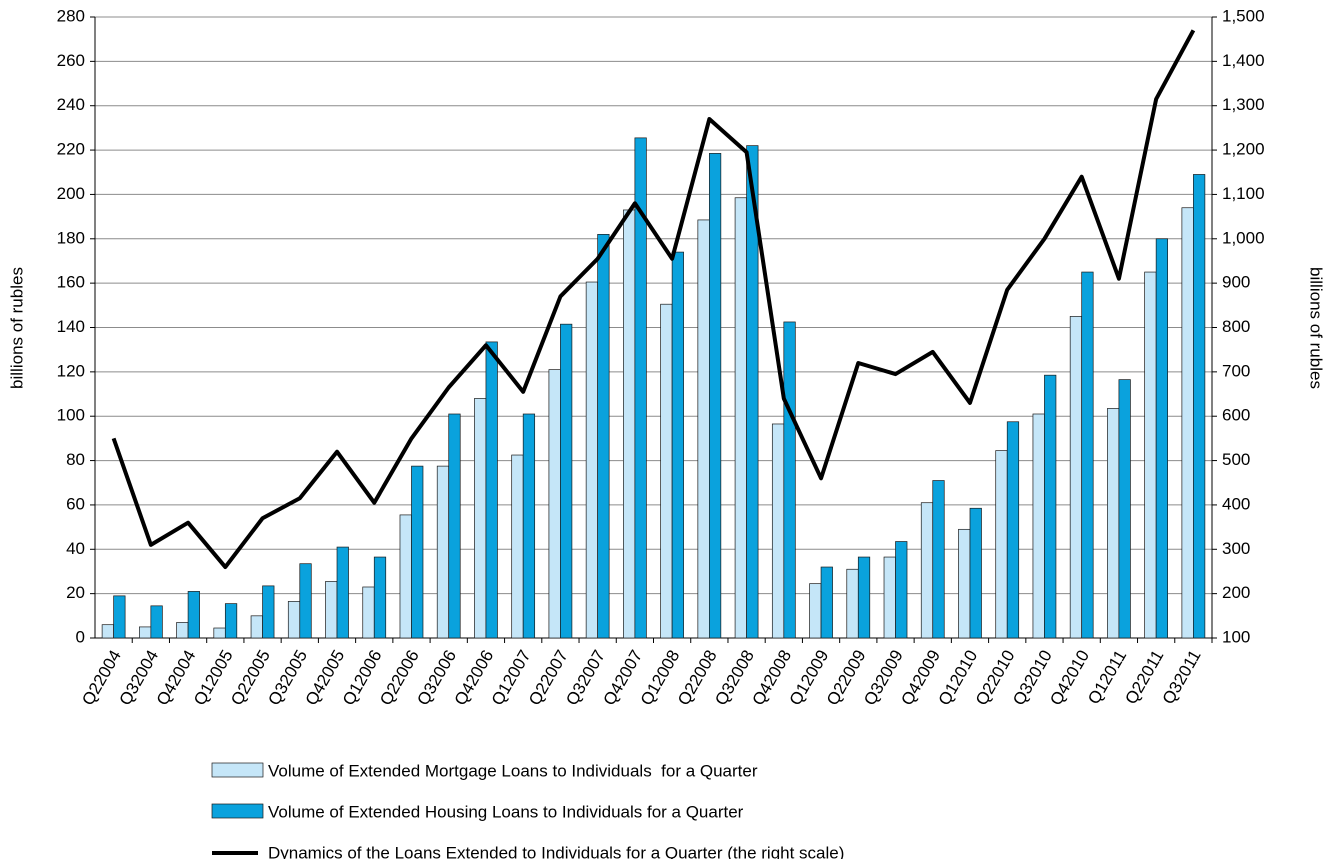  I want to click on y-tick-label: 220, so click(71, 149).